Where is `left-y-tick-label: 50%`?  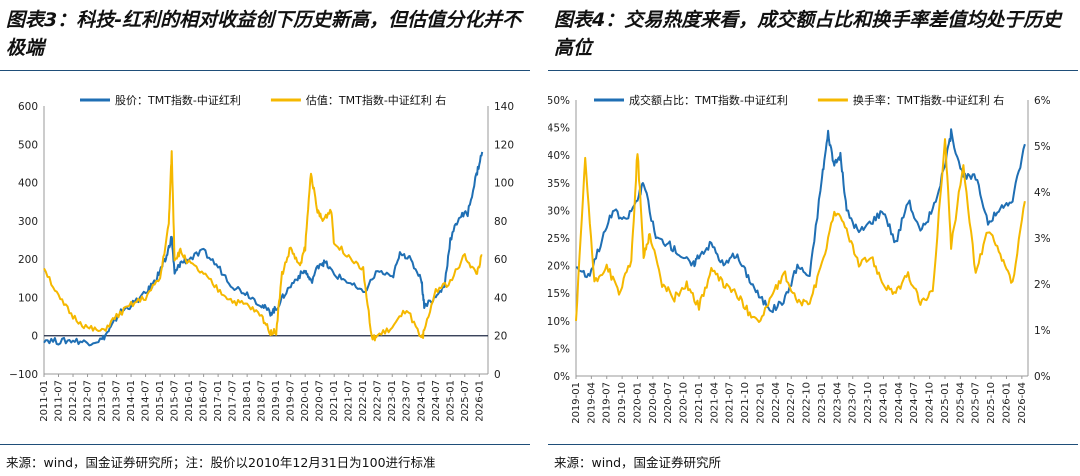
left-y-tick-label: 50% is located at coordinates (559, 101).